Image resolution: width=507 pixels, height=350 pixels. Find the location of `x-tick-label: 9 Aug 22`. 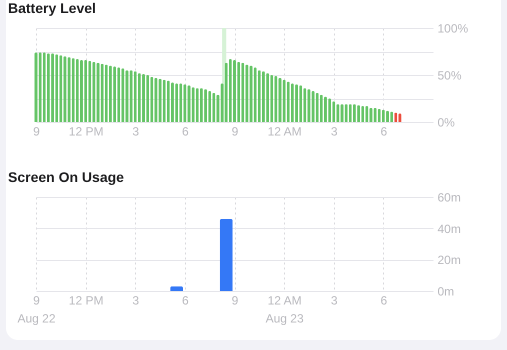

x-tick-label: 9 Aug 22 is located at coordinates (36, 310).